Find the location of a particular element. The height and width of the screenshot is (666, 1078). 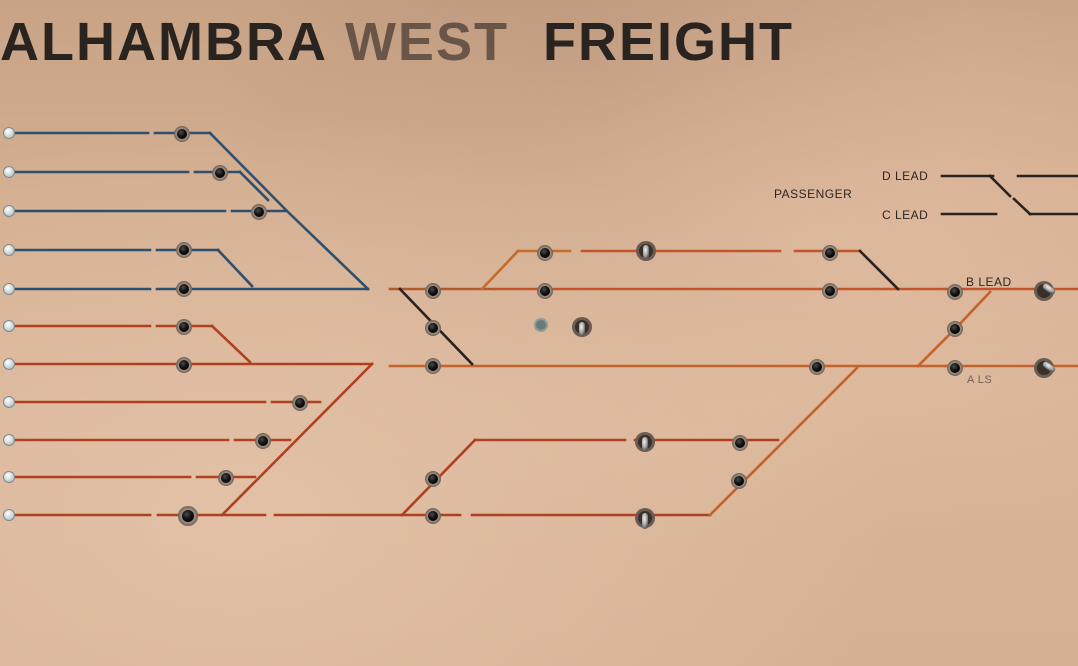

indicator-light-green is located at coordinates (541, 325).